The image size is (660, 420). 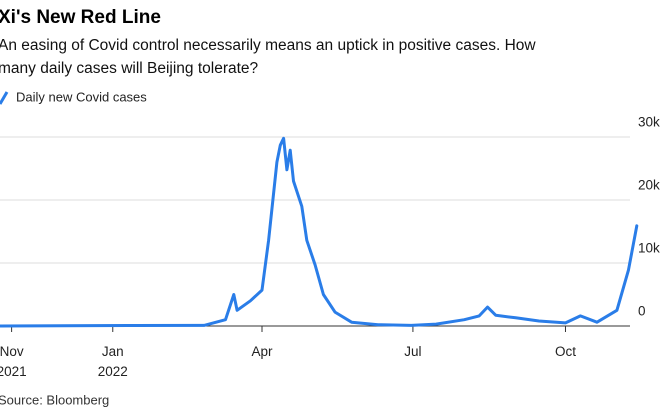 What do you see at coordinates (649, 248) in the screenshot?
I see `y-tick-label: 10k` at bounding box center [649, 248].